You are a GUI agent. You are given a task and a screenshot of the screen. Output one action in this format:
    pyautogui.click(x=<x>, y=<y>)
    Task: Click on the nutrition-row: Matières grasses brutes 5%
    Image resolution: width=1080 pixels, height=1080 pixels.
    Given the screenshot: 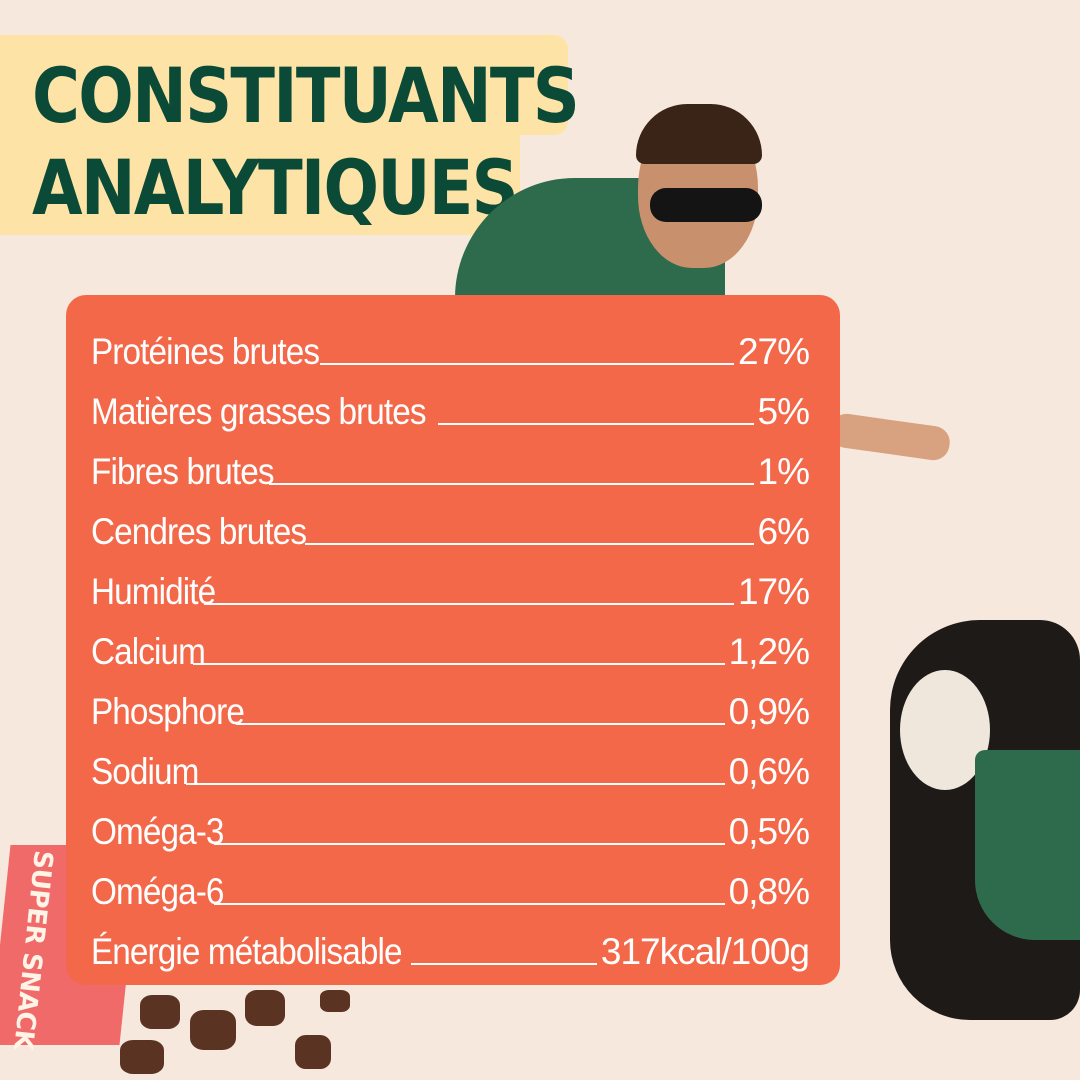 What is the action you would take?
    pyautogui.click(x=450, y=403)
    